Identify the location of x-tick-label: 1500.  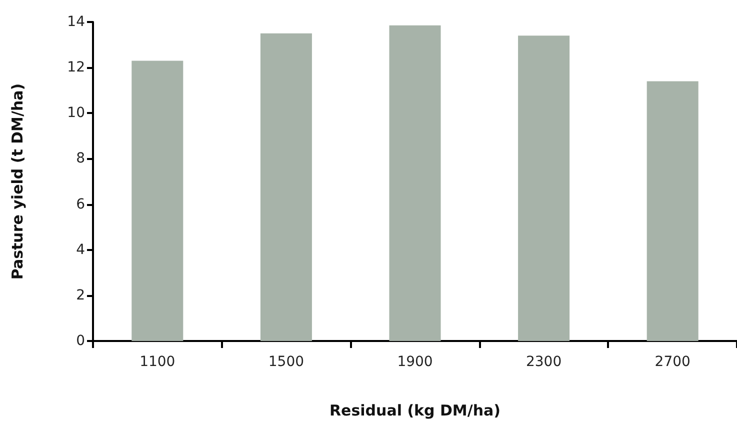
(286, 362).